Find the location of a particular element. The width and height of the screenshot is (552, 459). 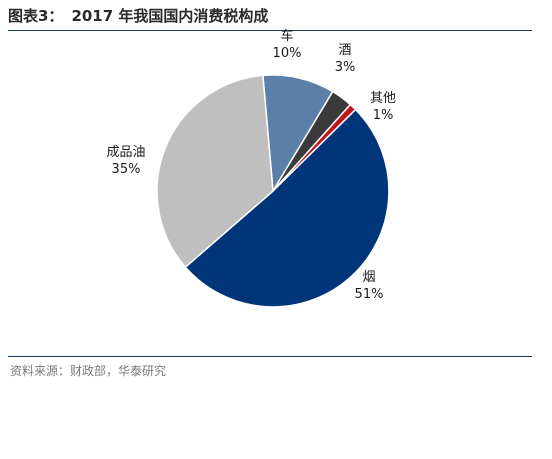

source-rule is located at coordinates (270, 356).